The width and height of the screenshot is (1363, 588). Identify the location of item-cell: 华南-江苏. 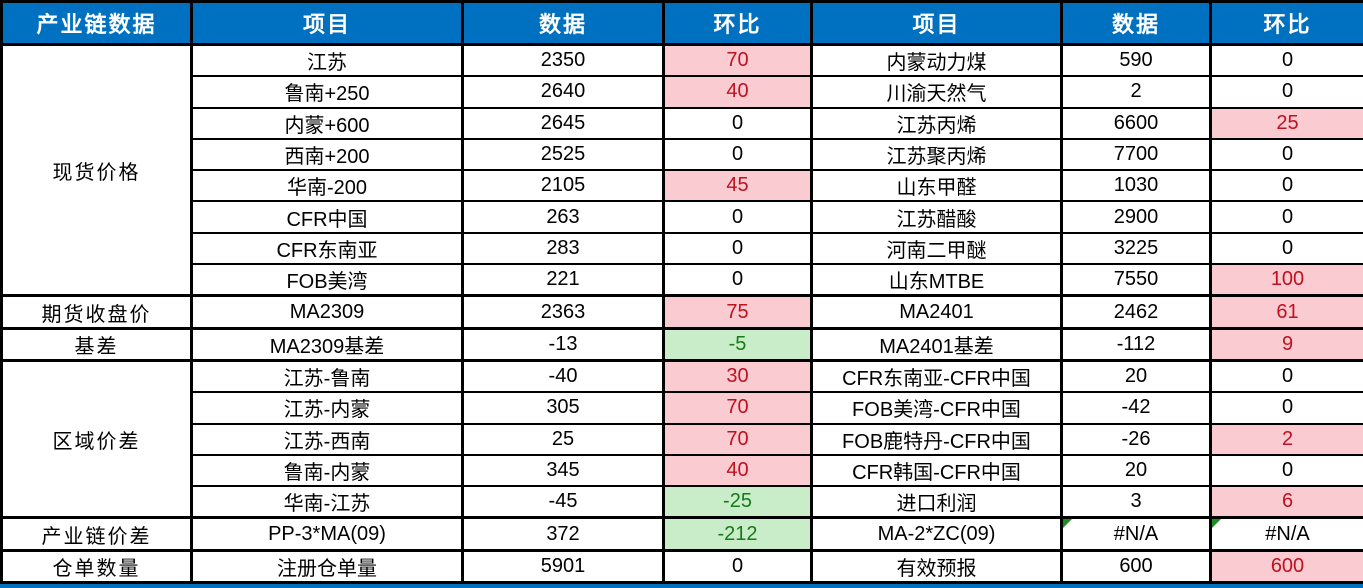
(327, 502).